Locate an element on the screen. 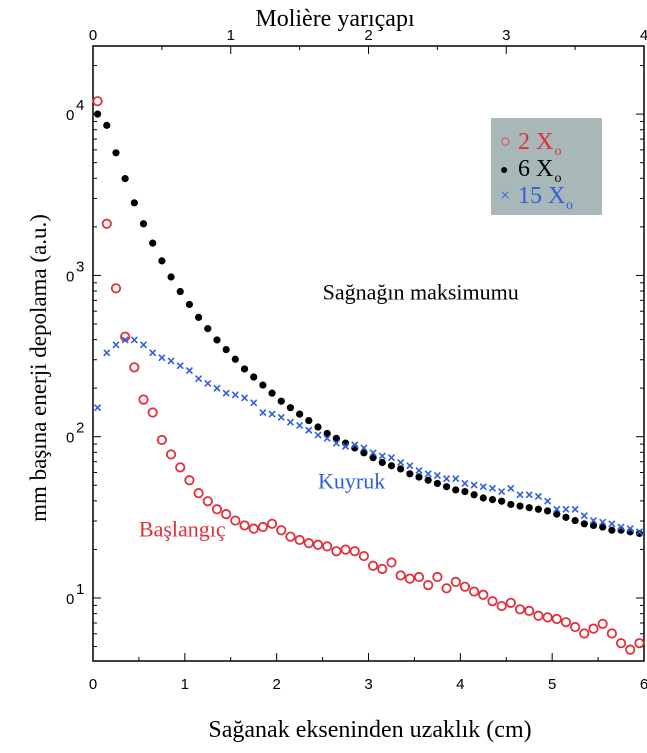 The image size is (647, 753). y-axis-label: mm başına enerji depolama (a.u.) is located at coordinates (38, 368).